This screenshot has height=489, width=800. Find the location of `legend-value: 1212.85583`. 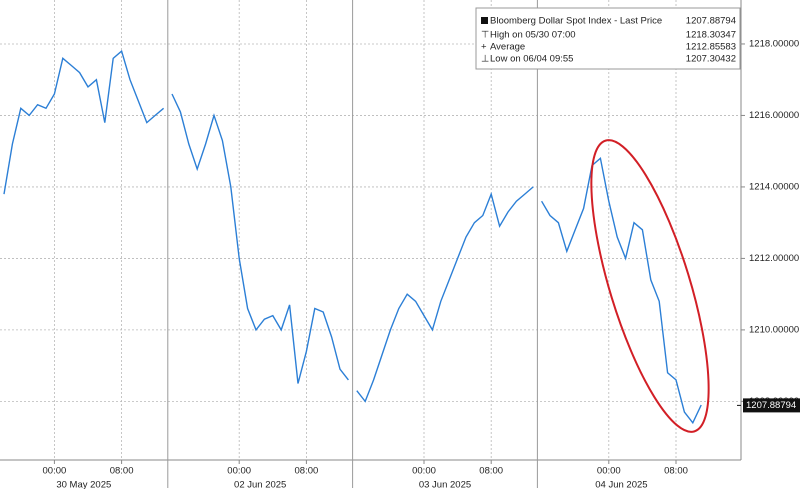

legend-value: 1212.85583 is located at coordinates (711, 47).